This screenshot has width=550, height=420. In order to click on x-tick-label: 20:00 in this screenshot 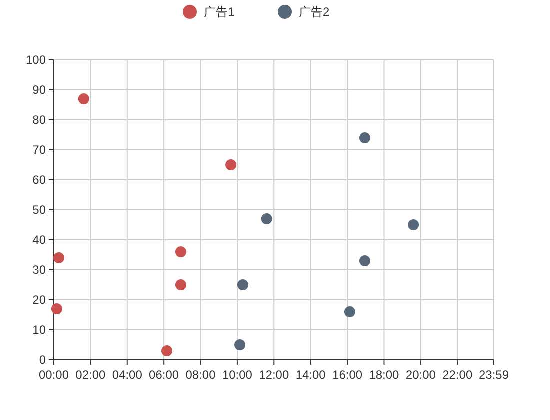, I will do `click(421, 375)`.